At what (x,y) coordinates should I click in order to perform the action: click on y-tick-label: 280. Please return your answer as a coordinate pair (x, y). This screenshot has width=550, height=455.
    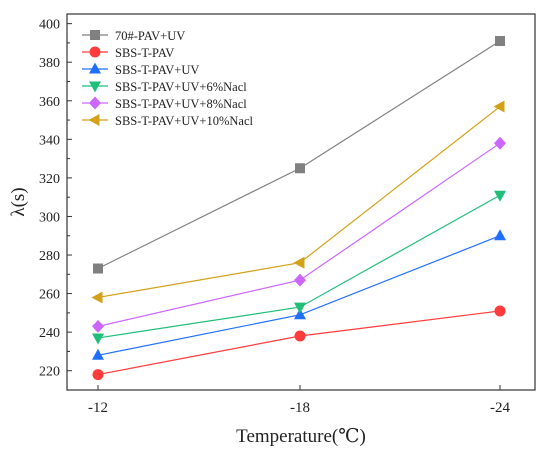
    Looking at the image, I should click on (49, 256).